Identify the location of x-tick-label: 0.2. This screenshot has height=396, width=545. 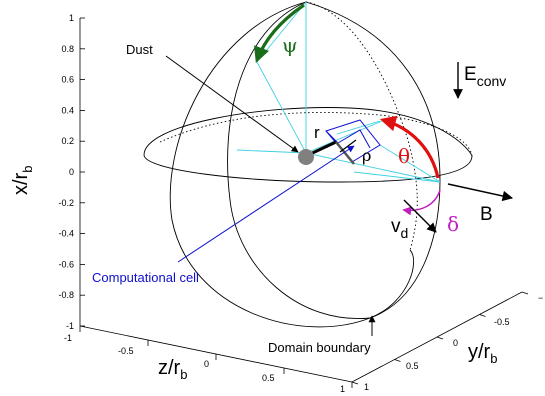
(67, 141).